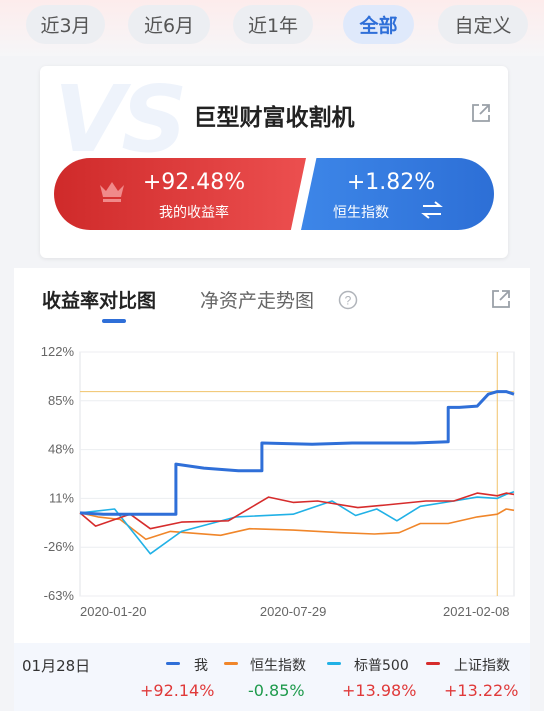 This screenshot has height=711, width=544. What do you see at coordinates (99, 301) in the screenshot?
I see `tab-return-comparison: 收益率对比图` at bounding box center [99, 301].